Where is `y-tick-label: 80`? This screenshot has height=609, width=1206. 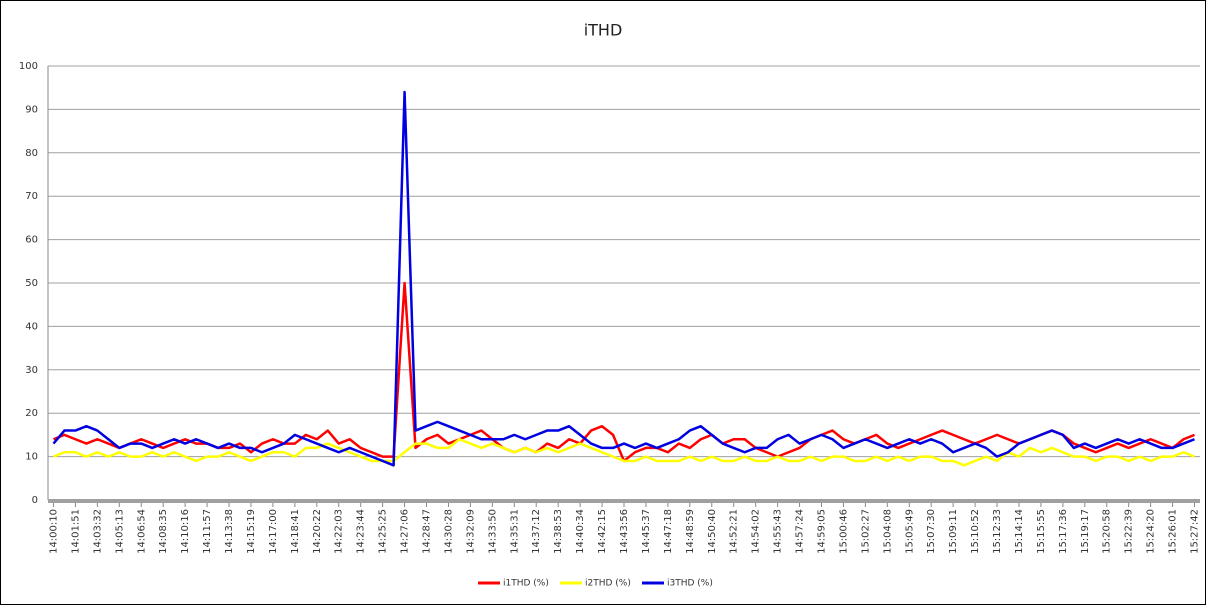
y-tick-label: 80 is located at coordinates (31, 153).